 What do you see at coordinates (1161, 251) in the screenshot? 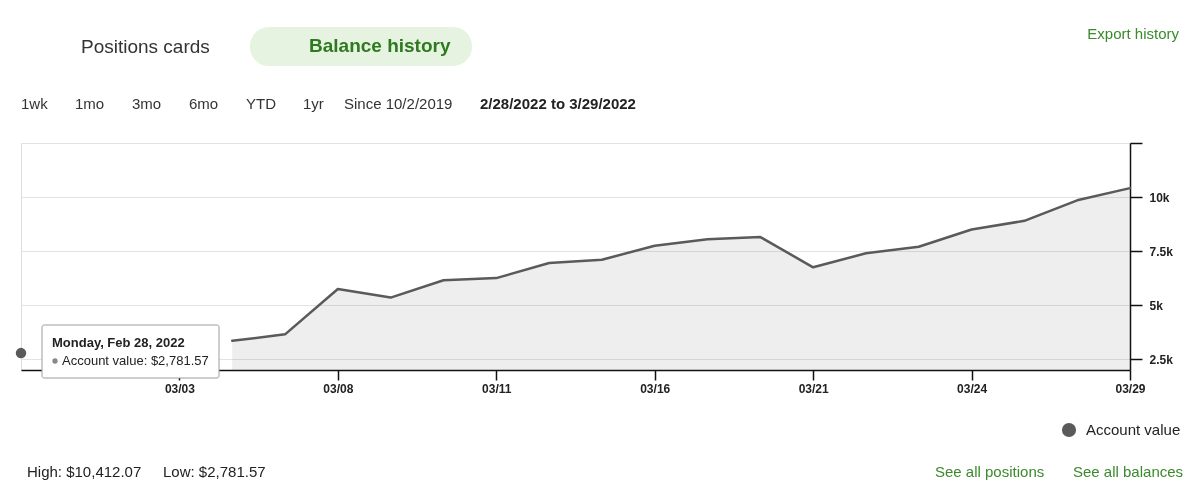
I see `y-tick-label: 7.5k` at bounding box center [1161, 251].